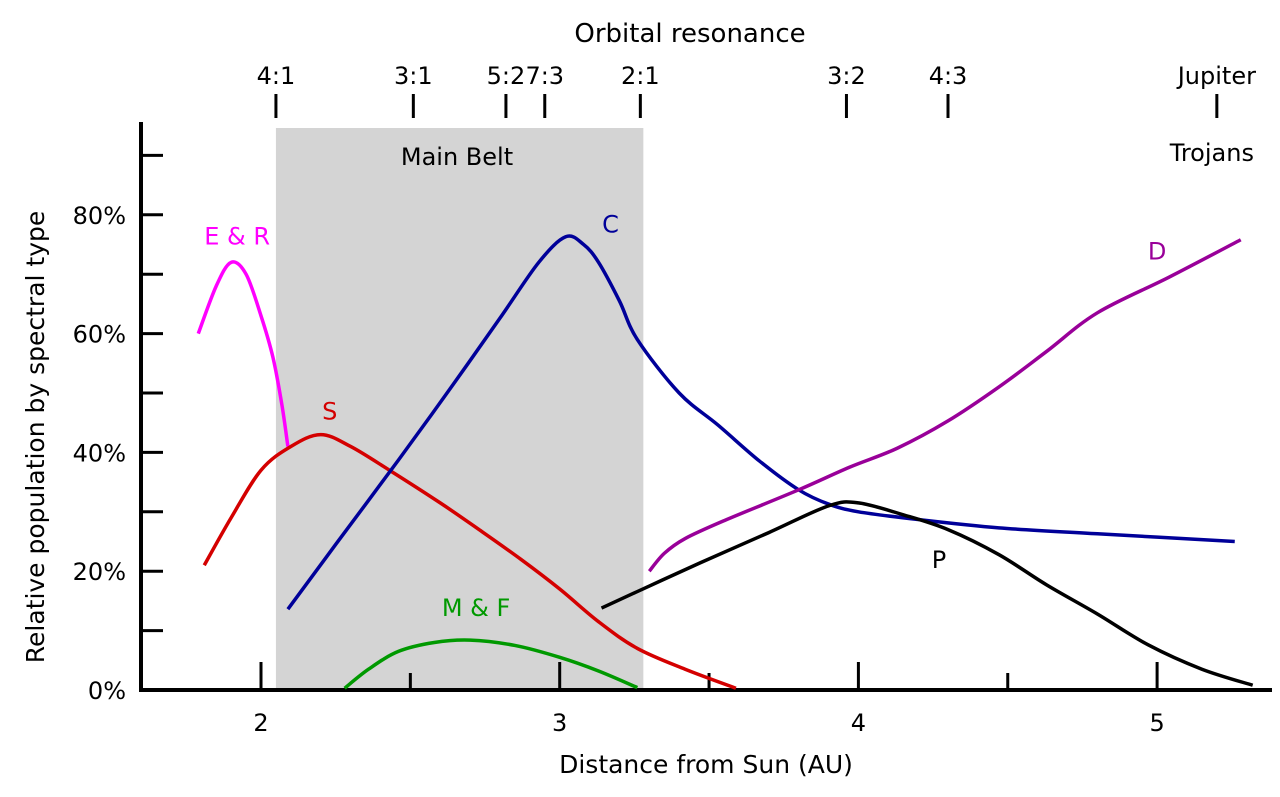 This screenshot has width=1280, height=797. Describe the element at coordinates (544, 76) in the screenshot. I see `resonance-label: 7:3` at that location.